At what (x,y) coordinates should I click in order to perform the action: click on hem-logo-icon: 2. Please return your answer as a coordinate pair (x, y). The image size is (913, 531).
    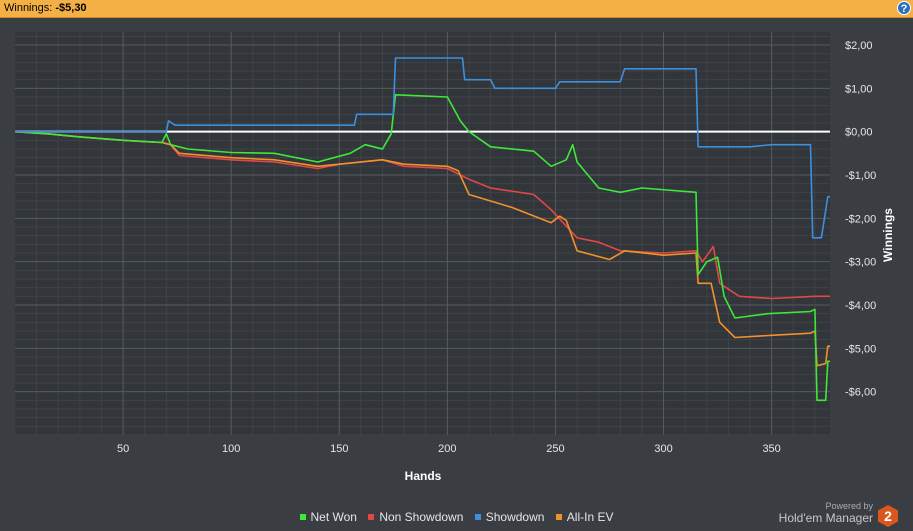
    Looking at the image, I should click on (888, 516).